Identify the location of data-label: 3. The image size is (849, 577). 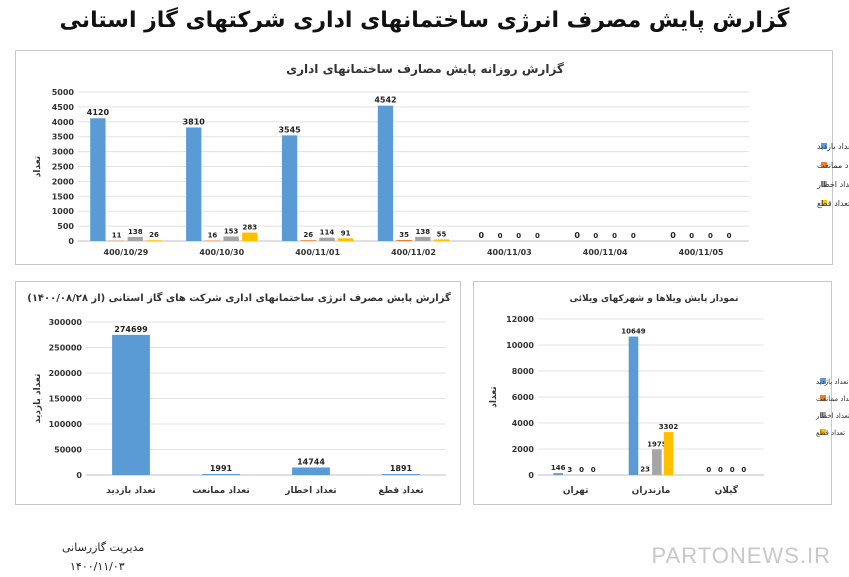
(569, 470).